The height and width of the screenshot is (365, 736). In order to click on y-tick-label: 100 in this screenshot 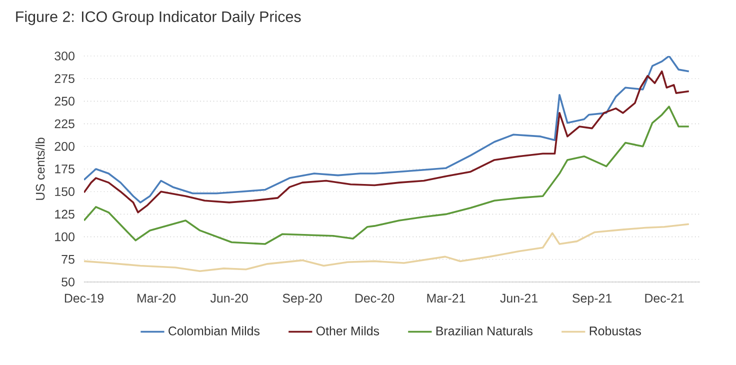, I will do `click(64, 237)`.